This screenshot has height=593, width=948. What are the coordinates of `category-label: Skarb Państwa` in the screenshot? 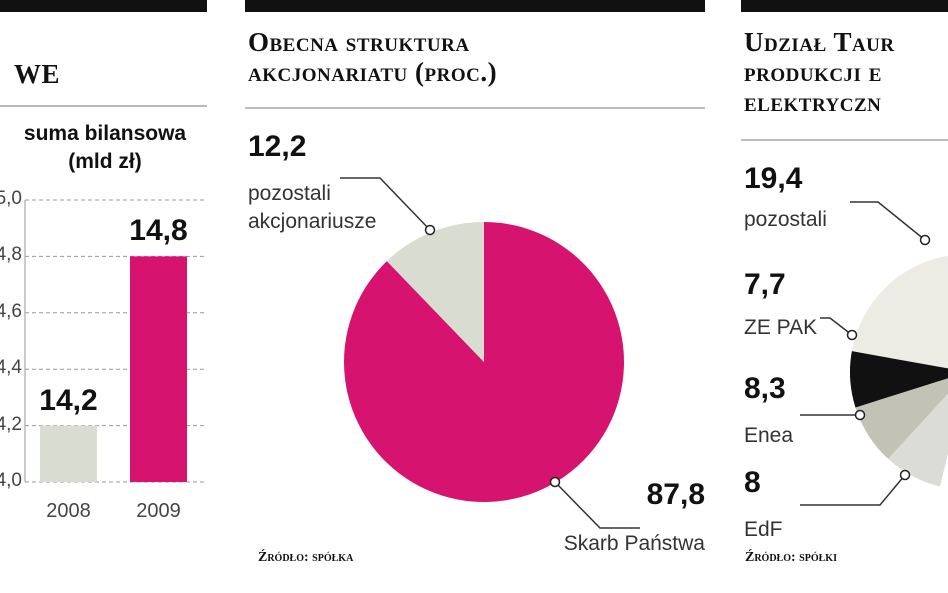 It's located at (634, 543).